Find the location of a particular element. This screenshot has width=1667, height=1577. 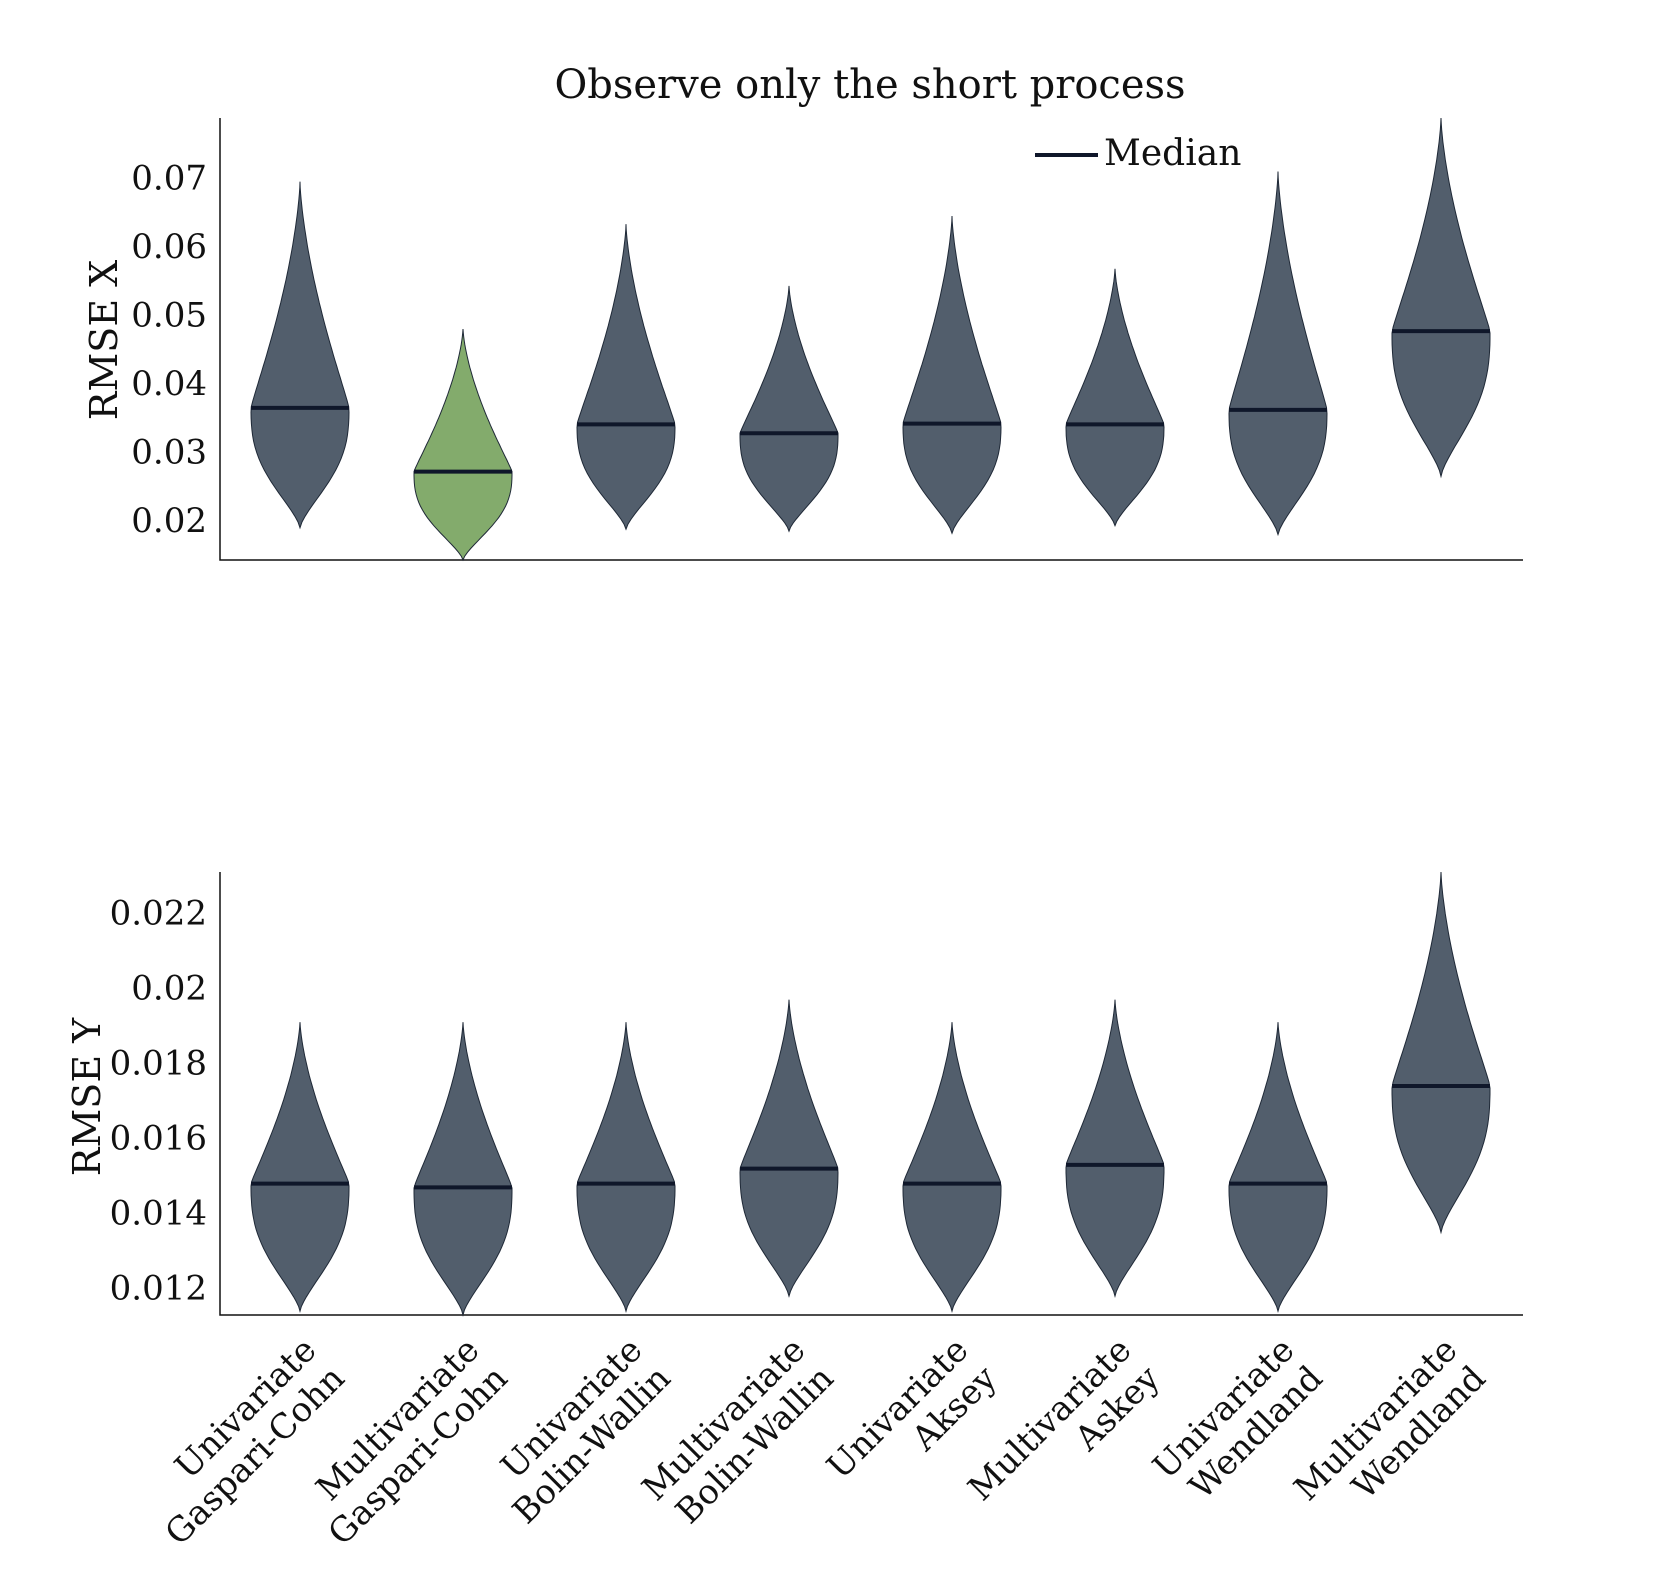

y-tick-label: 0.04 is located at coordinates (169, 384).